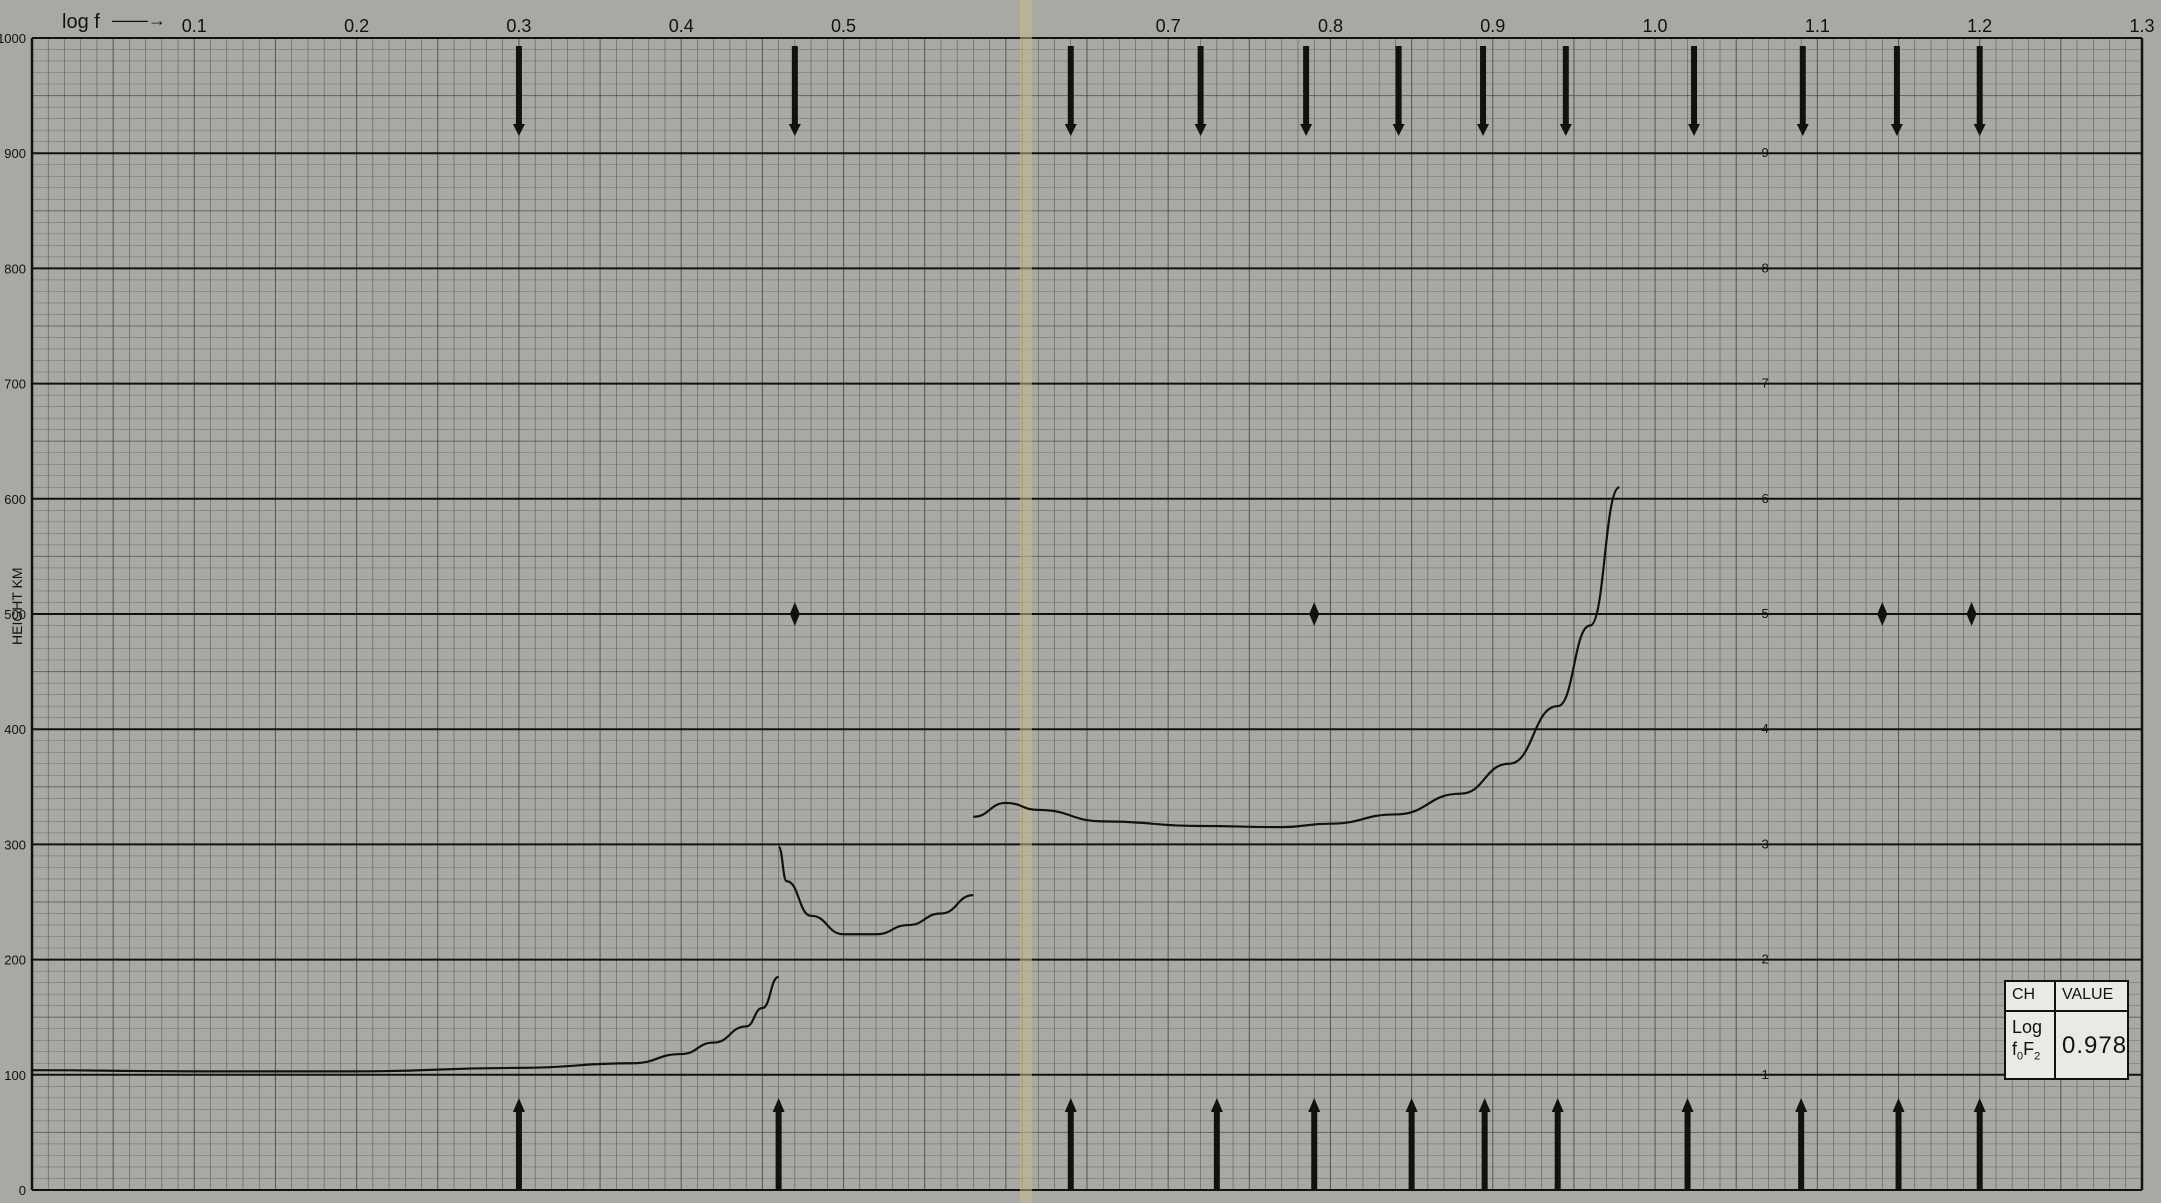 This screenshot has width=2161, height=1203. I want to click on y-tick-label: 500, so click(15, 614).